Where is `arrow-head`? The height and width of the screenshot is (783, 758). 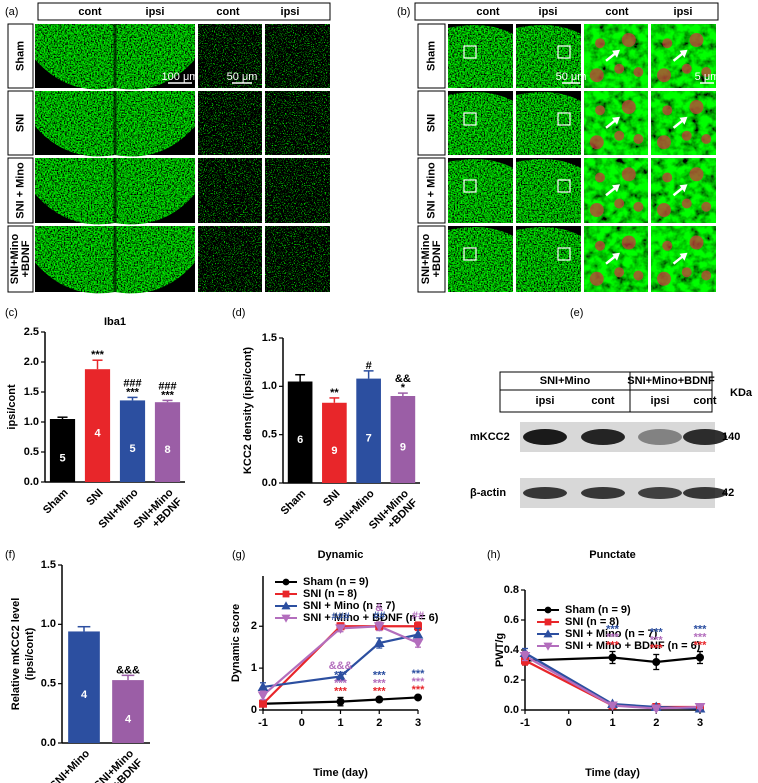
arrow-head is located at coordinates (616, 256).